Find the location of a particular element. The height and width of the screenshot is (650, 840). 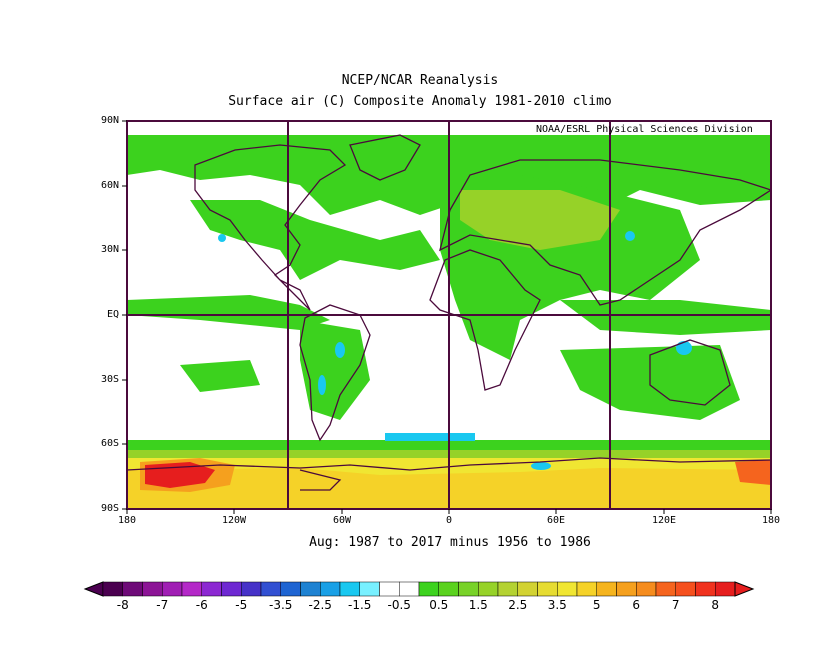

andes-cooling is located at coordinates (322, 385).